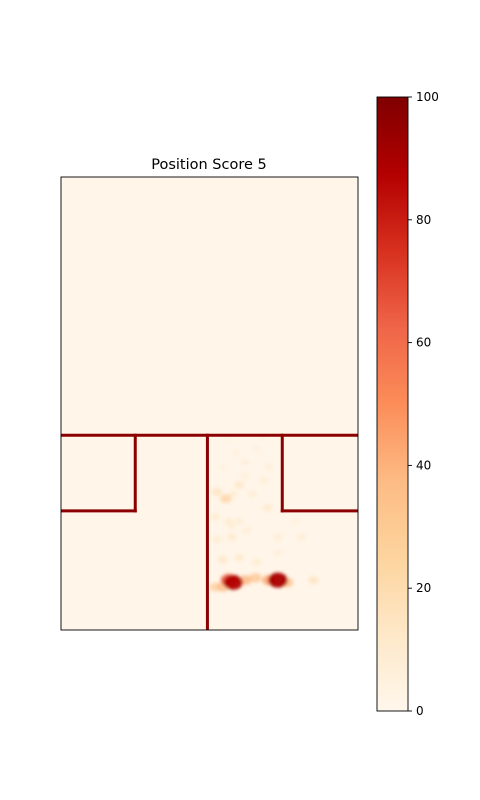 This screenshot has width=480, height=800. I want to click on colorbar-frame, so click(392, 404).